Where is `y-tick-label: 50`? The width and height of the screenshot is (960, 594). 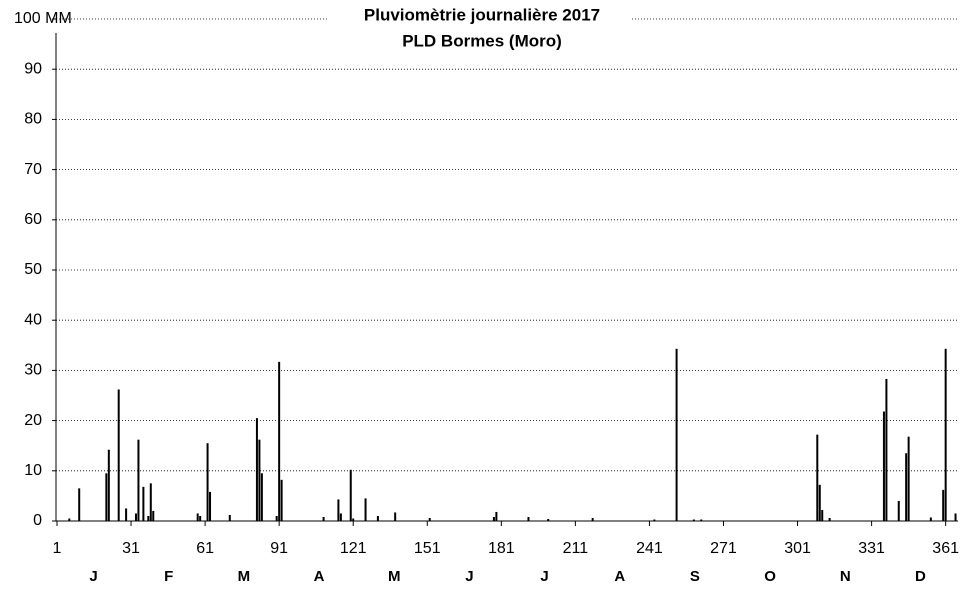
y-tick-label: 50 is located at coordinates (33, 269).